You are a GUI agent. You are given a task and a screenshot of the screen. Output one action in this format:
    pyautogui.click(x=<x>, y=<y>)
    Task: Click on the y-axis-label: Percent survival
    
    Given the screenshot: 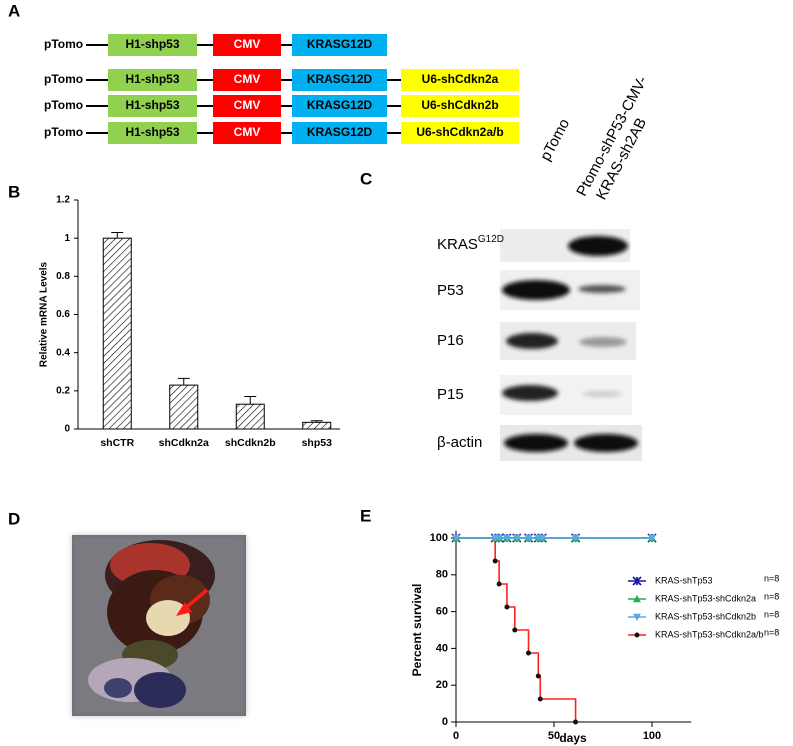 What is the action you would take?
    pyautogui.click(x=417, y=630)
    